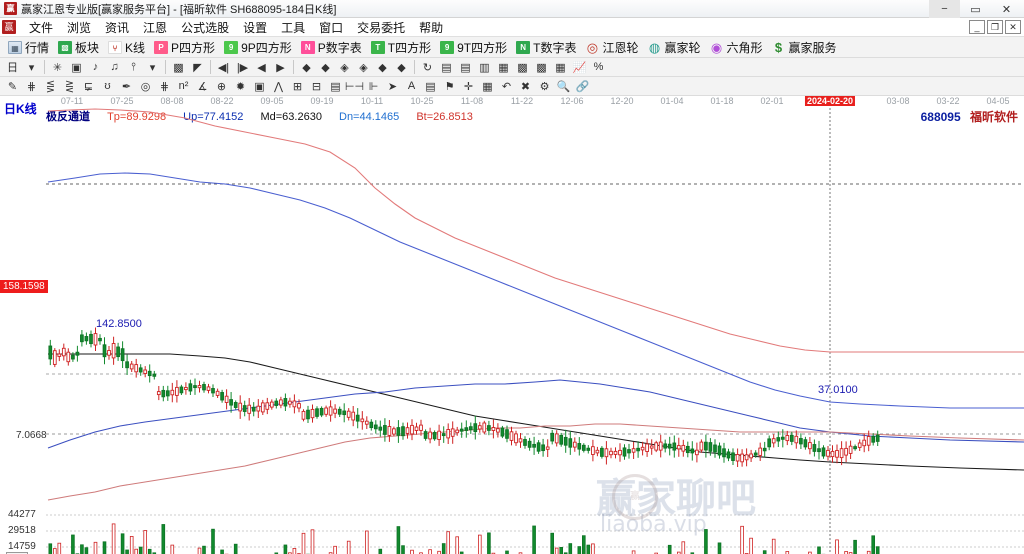 This screenshot has height=554, width=1024. What do you see at coordinates (306, 67) in the screenshot?
I see `zoom-diamond1-button: ◆` at bounding box center [306, 67].